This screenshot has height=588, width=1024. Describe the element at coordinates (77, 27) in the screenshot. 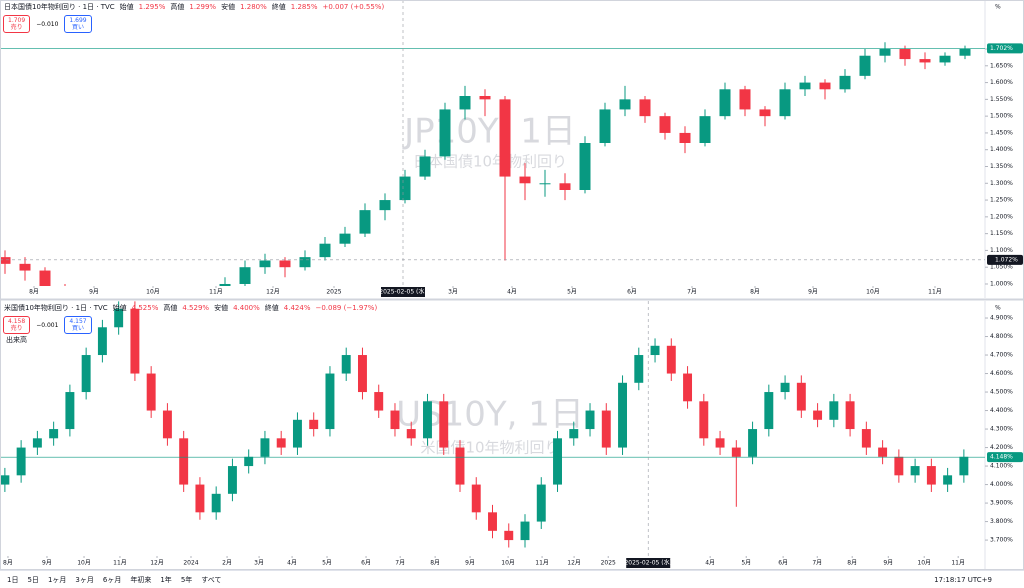

I see `label: 買い` at that location.